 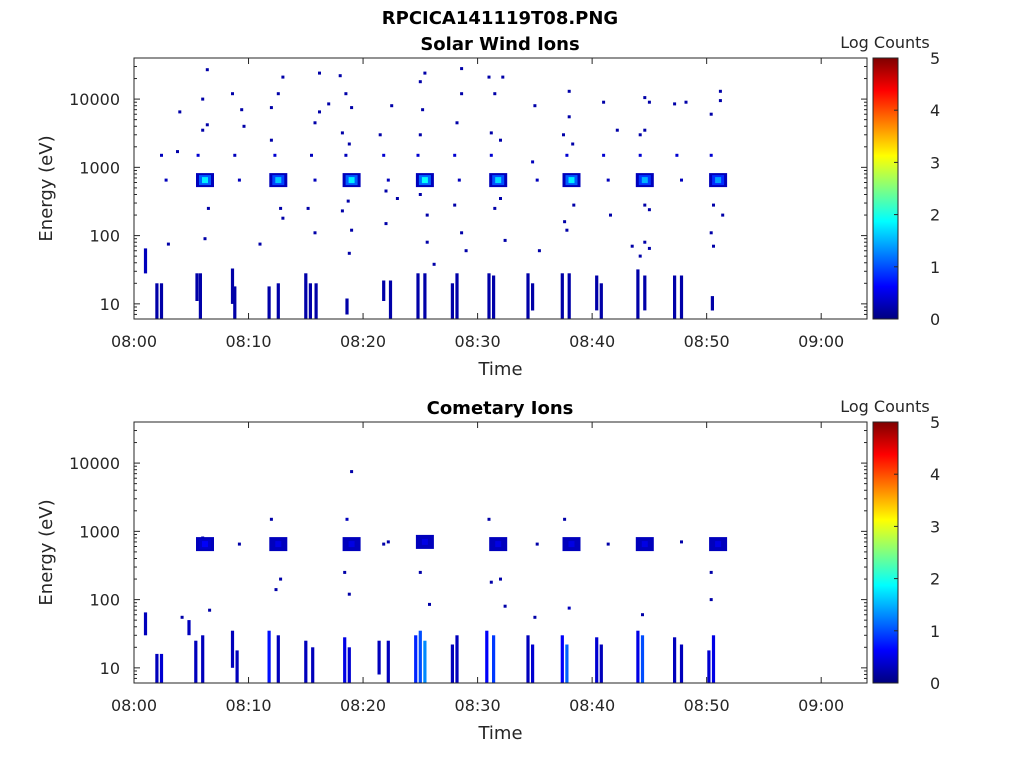 I want to click on x-tick-label: 08:00, so click(x=134, y=341).